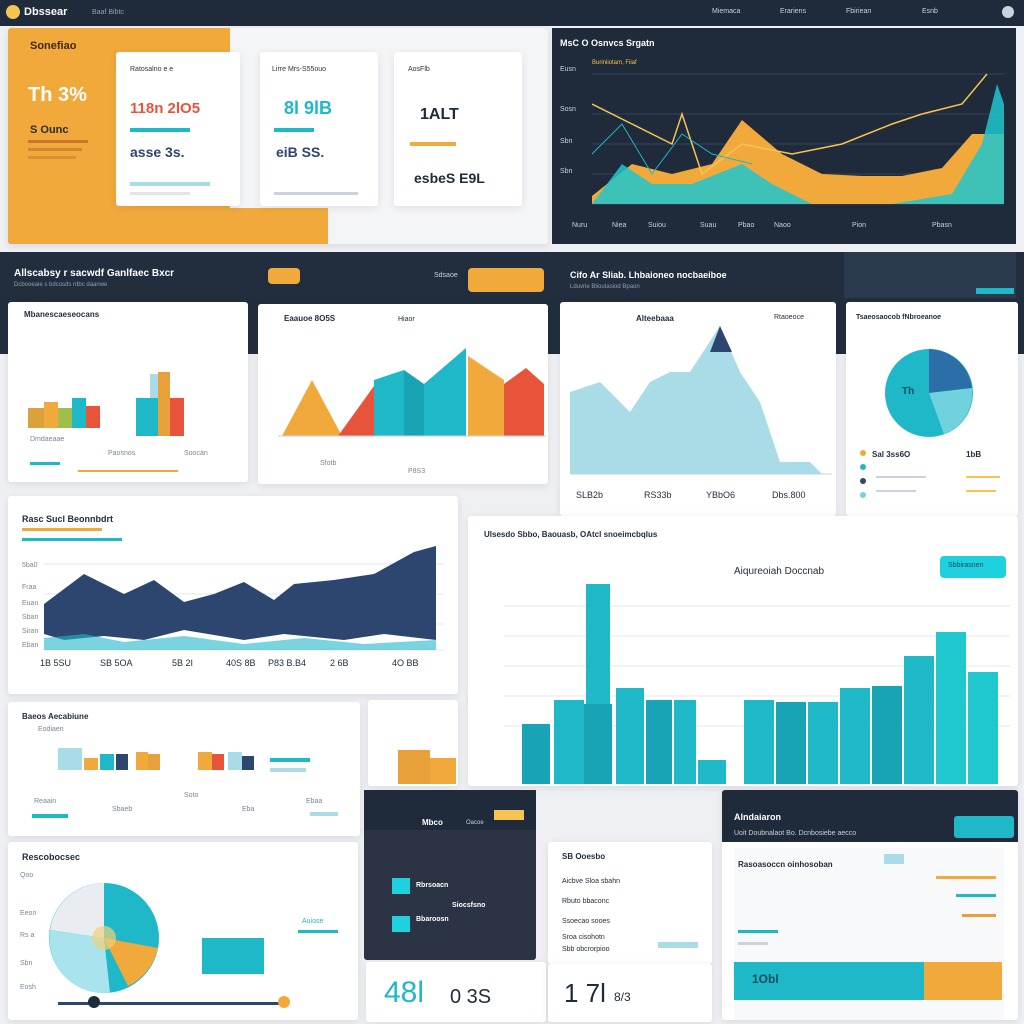 The height and width of the screenshot is (1024, 1024). Describe the element at coordinates (785, 864) in the screenshot. I see `chart-title: Rasoasoccn oinhosoban` at that location.